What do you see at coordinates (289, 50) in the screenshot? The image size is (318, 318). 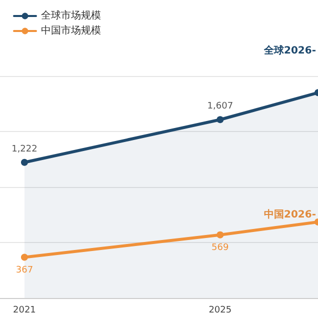 I see `text: 全球2026-` at bounding box center [289, 50].